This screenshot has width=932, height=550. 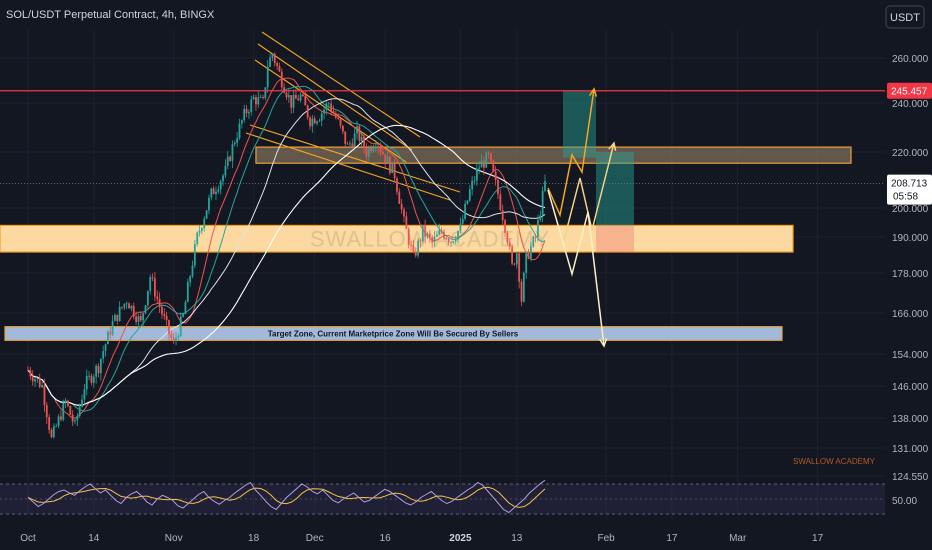 What do you see at coordinates (421, 538) in the screenshot?
I see `x-axis: Oct 14 Nov 18 Dec 16 2025 13 Feb 17 Mar 17` at bounding box center [421, 538].